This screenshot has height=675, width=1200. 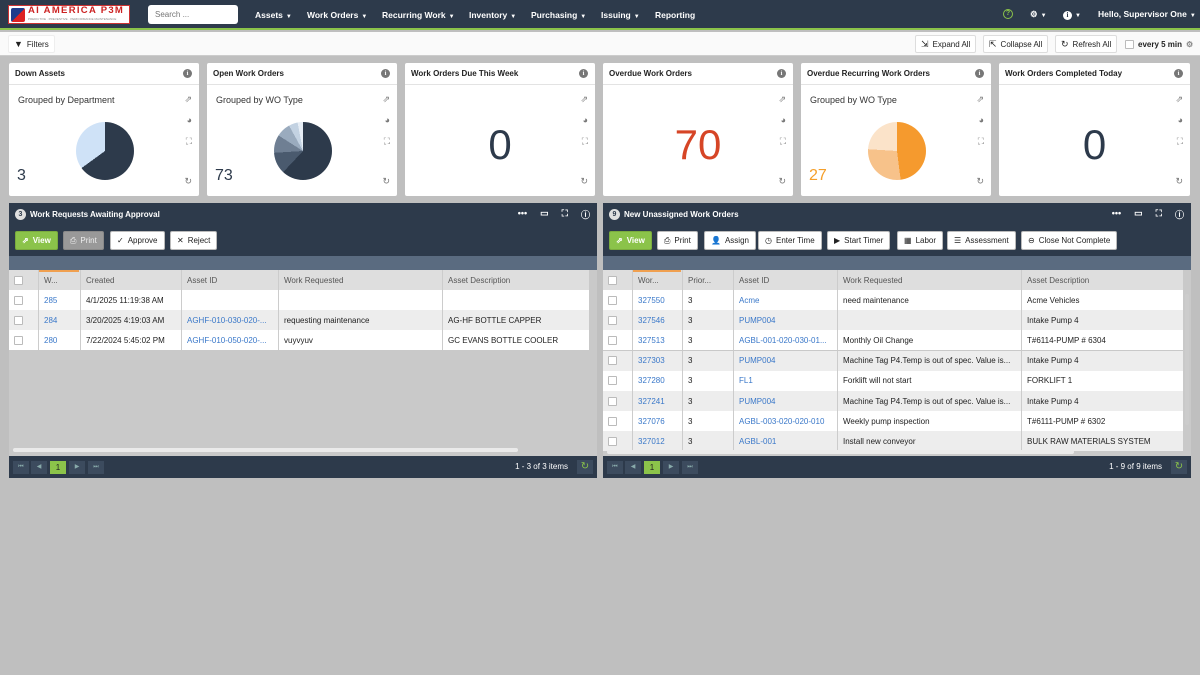 What do you see at coordinates (1016, 44) in the screenshot?
I see `collapse-all-button: ⇱ Collapse All` at bounding box center [1016, 44].